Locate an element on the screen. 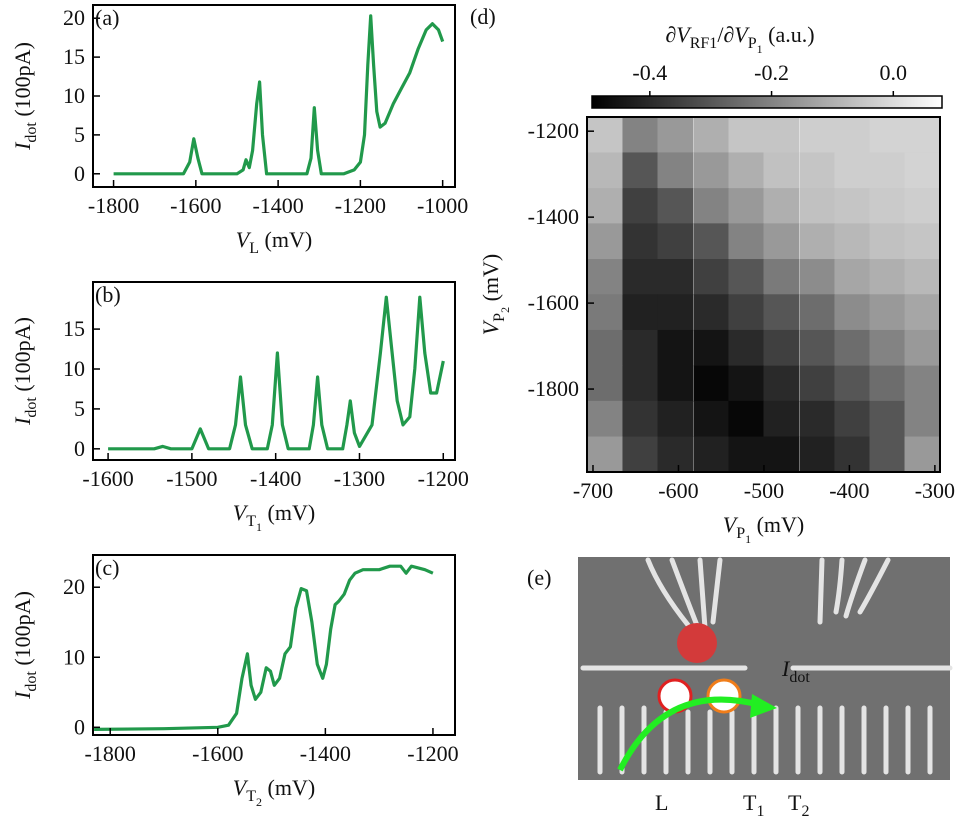 The width and height of the screenshot is (964, 821). gate-label: T1 is located at coordinates (753, 805).